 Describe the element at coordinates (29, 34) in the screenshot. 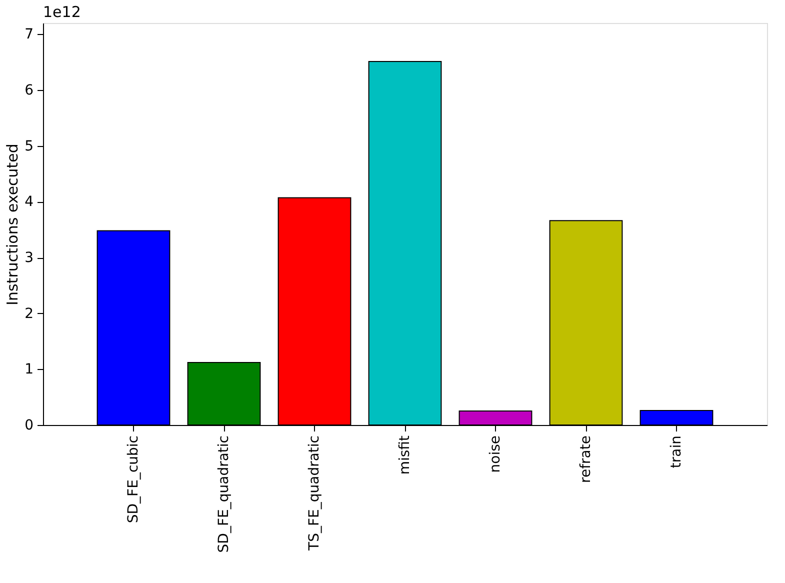

I see `y-tick-label: 7` at that location.